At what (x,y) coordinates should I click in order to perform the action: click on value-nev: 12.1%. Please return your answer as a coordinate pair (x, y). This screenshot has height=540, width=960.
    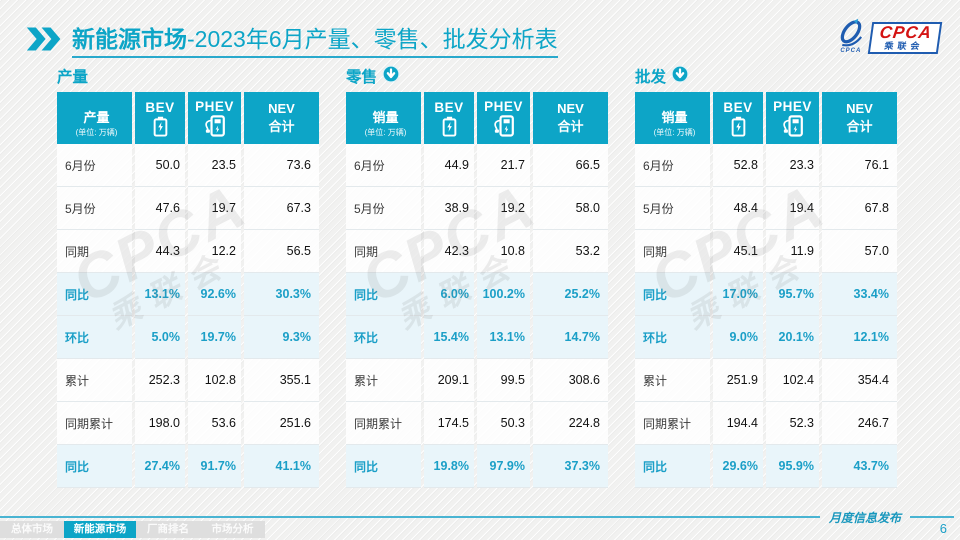
    Looking at the image, I should click on (859, 337).